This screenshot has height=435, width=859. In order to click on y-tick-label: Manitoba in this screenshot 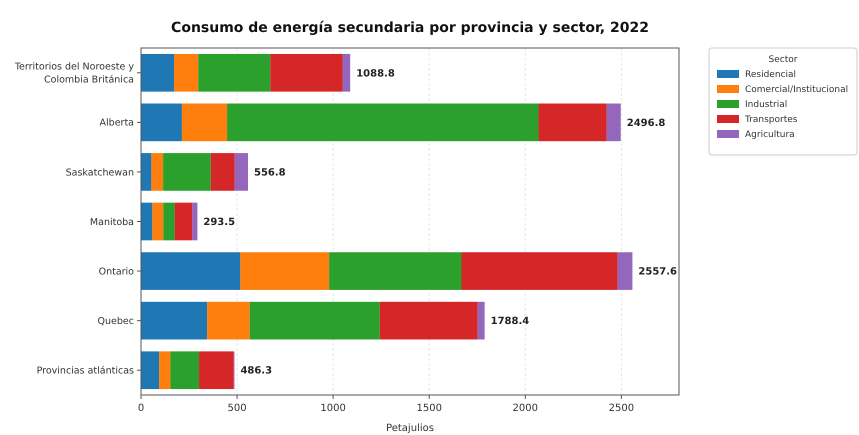, I will do `click(112, 222)`.